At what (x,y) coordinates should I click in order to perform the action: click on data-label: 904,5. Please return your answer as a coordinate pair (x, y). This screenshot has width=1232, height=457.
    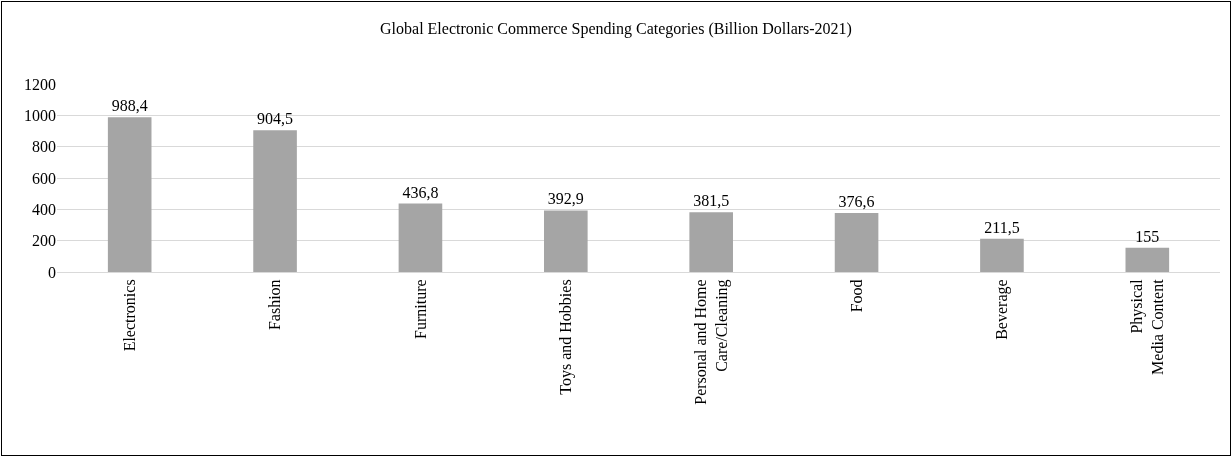
    Looking at the image, I should click on (275, 119).